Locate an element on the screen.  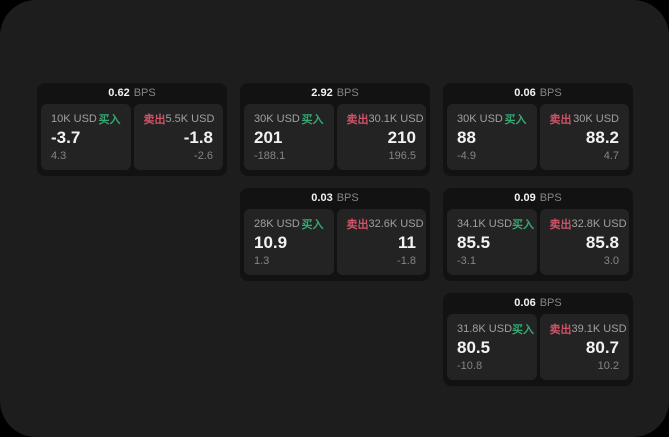
sell-panel-header: 卖出 30K USD is located at coordinates (585, 119).